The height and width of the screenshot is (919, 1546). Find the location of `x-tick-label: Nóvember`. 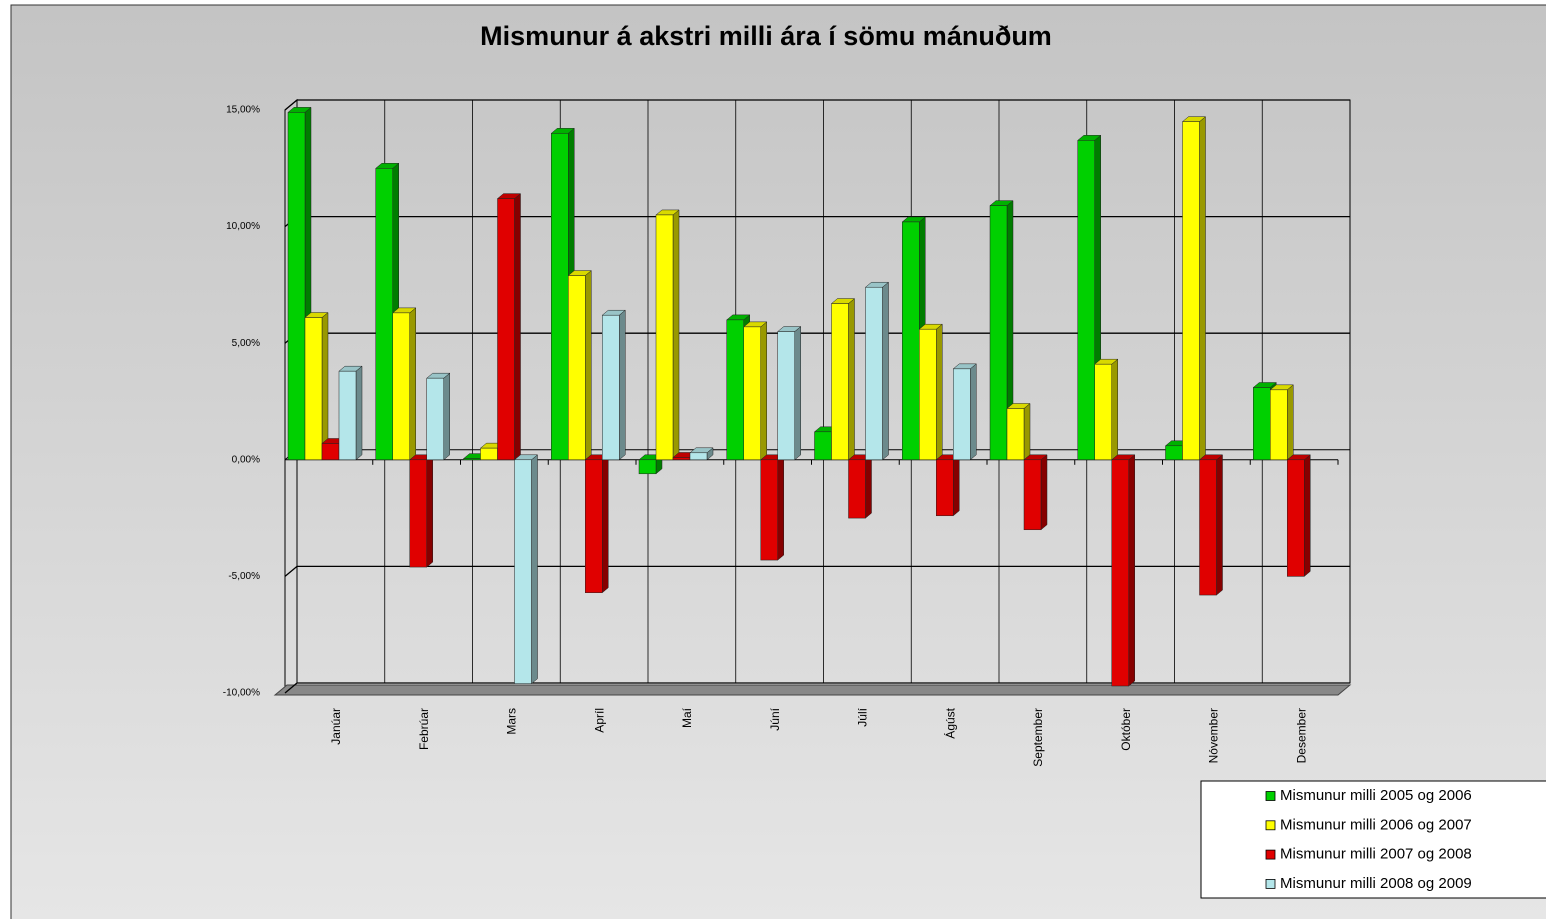

x-tick-label: Nóvember is located at coordinates (1214, 735).